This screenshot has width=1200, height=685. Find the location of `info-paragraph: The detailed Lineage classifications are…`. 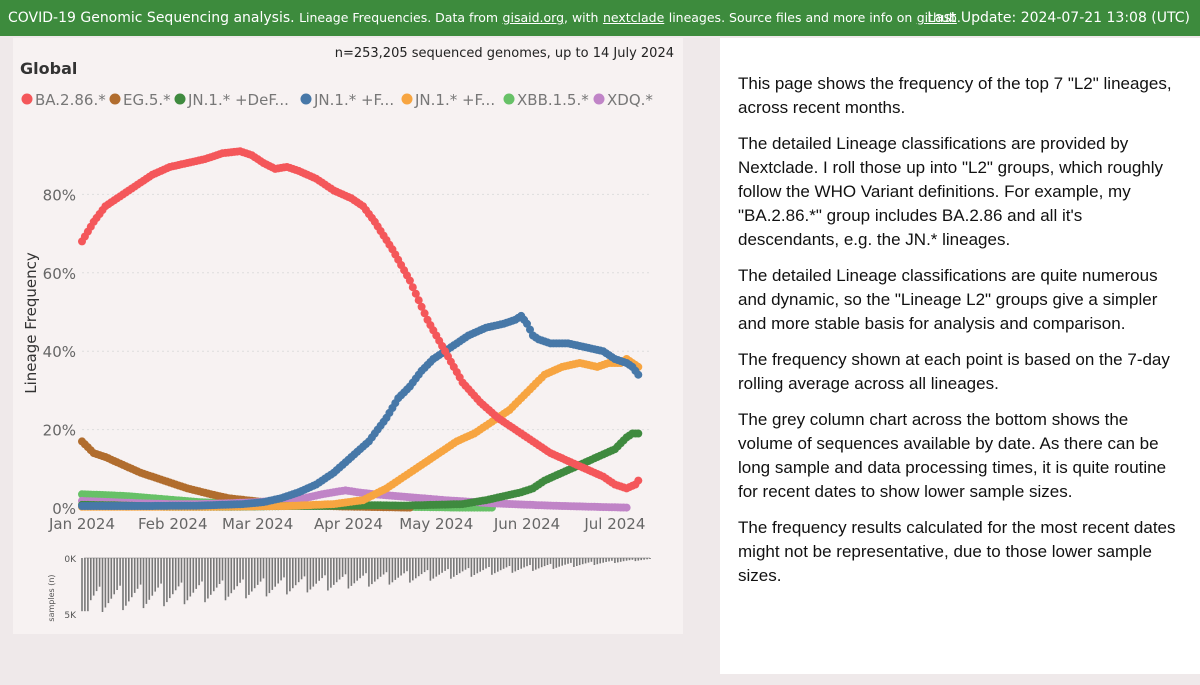

info-paragraph: The detailed Lineage classifications are… is located at coordinates (948, 299).